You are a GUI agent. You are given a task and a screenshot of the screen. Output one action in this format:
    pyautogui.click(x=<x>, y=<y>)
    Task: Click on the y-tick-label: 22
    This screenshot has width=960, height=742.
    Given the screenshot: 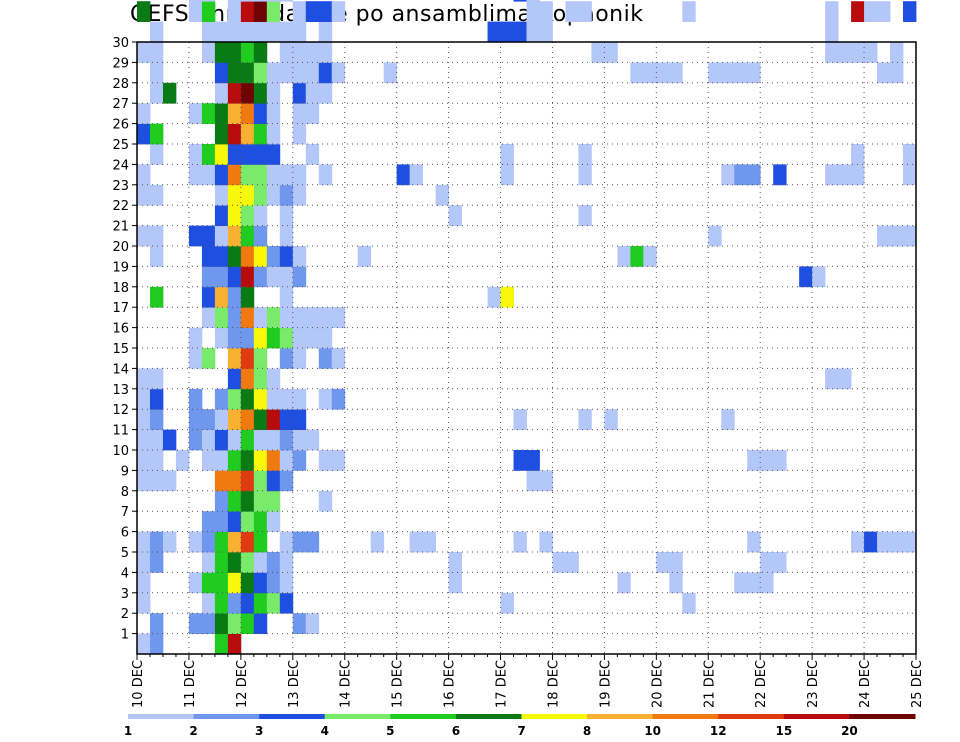 What is the action you would take?
    pyautogui.click(x=120, y=206)
    